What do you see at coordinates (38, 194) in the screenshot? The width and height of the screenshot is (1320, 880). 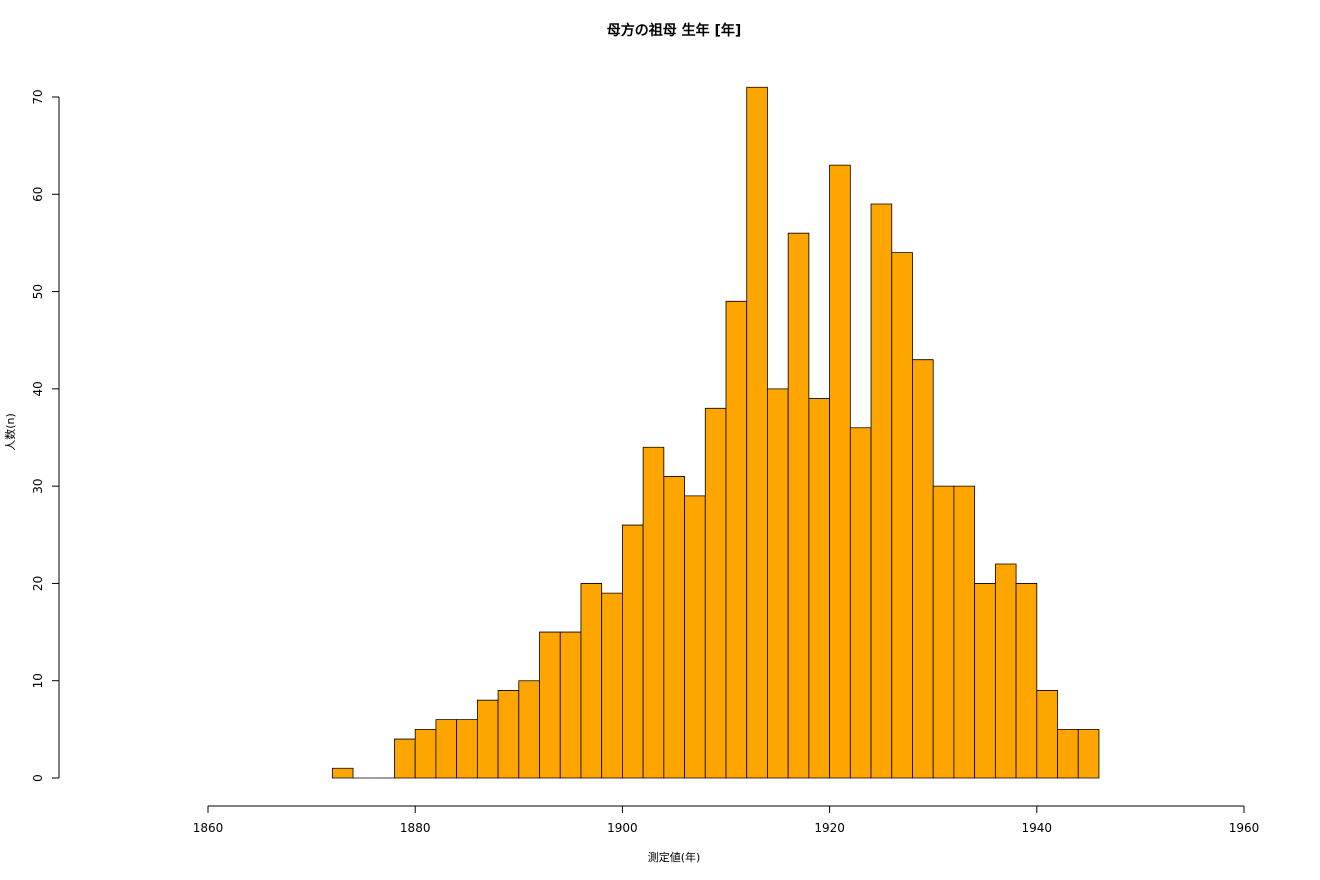 I see `y-tick-label: 60` at bounding box center [38, 194].